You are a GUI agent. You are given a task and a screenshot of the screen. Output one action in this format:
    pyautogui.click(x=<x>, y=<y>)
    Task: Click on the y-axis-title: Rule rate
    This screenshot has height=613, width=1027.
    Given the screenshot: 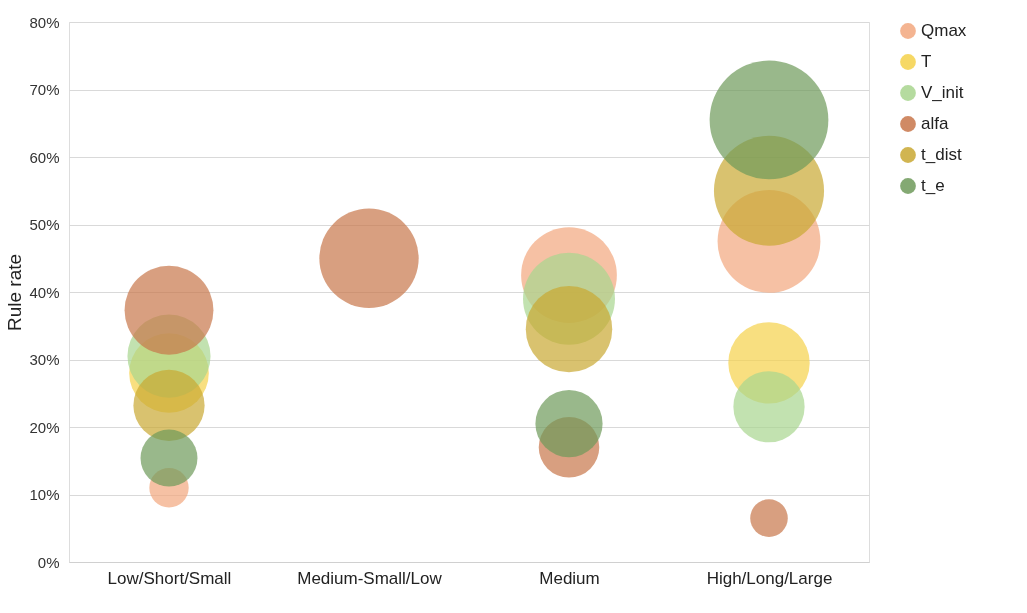 What is the action you would take?
    pyautogui.click(x=15, y=292)
    